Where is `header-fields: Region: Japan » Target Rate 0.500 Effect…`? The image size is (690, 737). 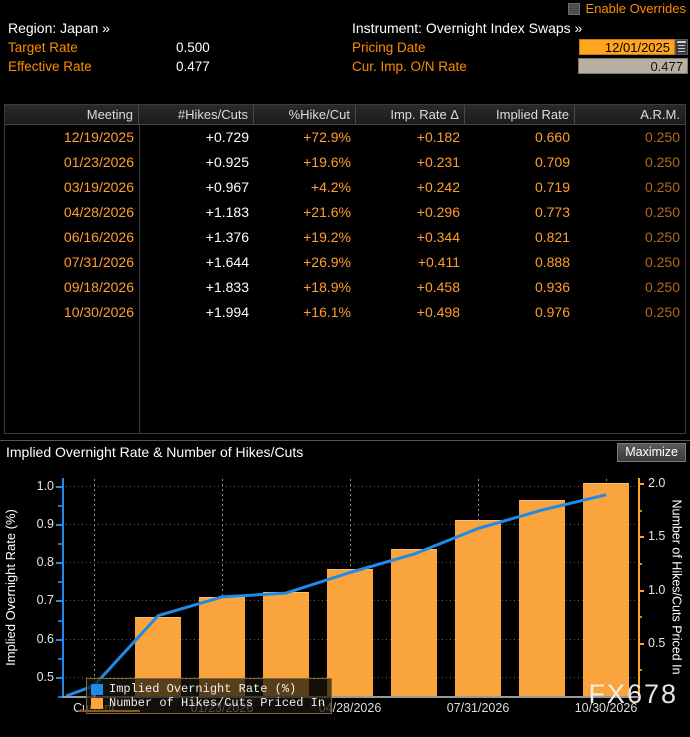
header-fields: Region: Japan » Target Rate 0.500 Effect… is located at coordinates (345, 59).